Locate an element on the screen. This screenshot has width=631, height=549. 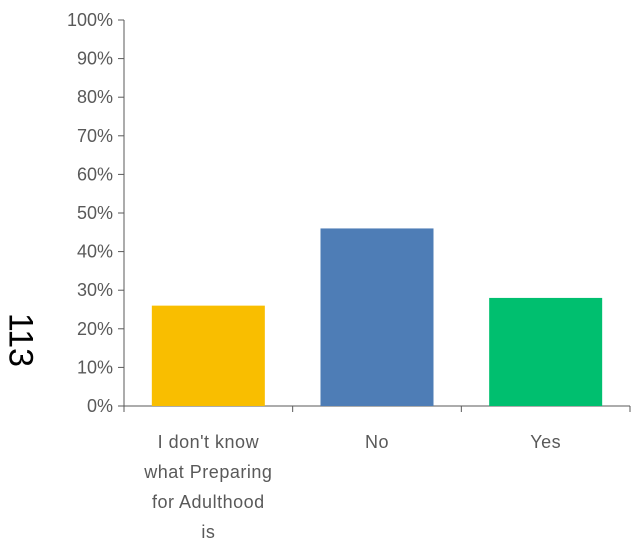
category-label-2: No is located at coordinates (377, 442).